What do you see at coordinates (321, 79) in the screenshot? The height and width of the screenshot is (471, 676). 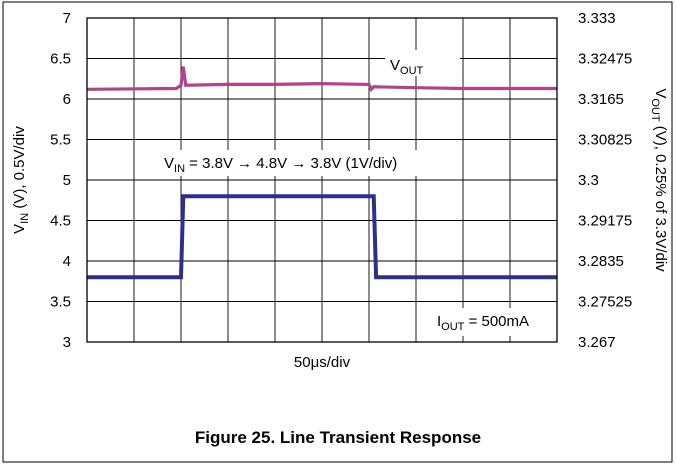 I see `series-line-vout` at bounding box center [321, 79].